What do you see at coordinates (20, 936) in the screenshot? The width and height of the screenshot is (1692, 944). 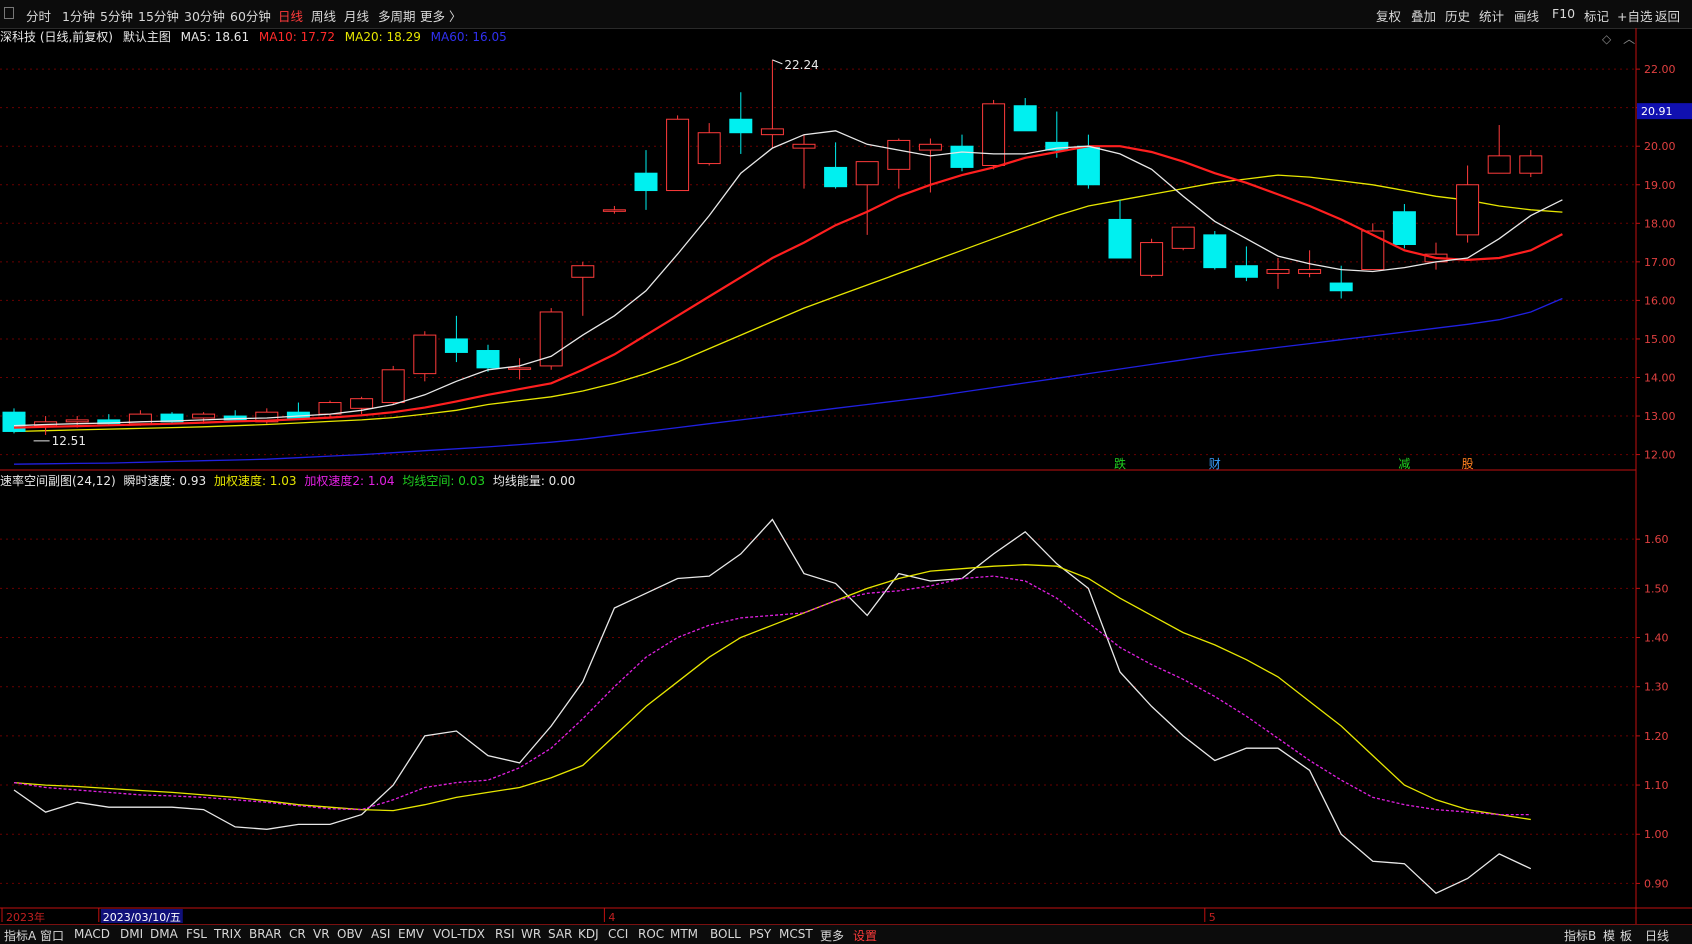 I see `indicator-tab-0: 指标A` at bounding box center [20, 936].